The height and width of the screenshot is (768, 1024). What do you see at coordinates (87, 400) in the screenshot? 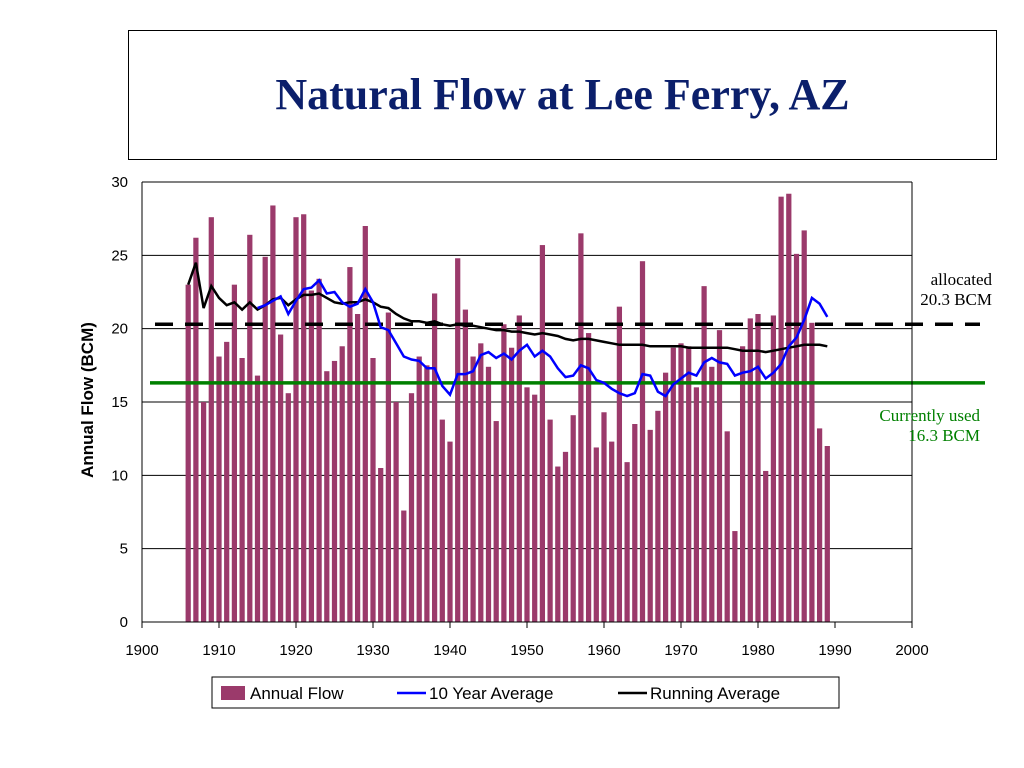
I see `y-axis-label: Annual Flow (BCM)` at bounding box center [87, 400].